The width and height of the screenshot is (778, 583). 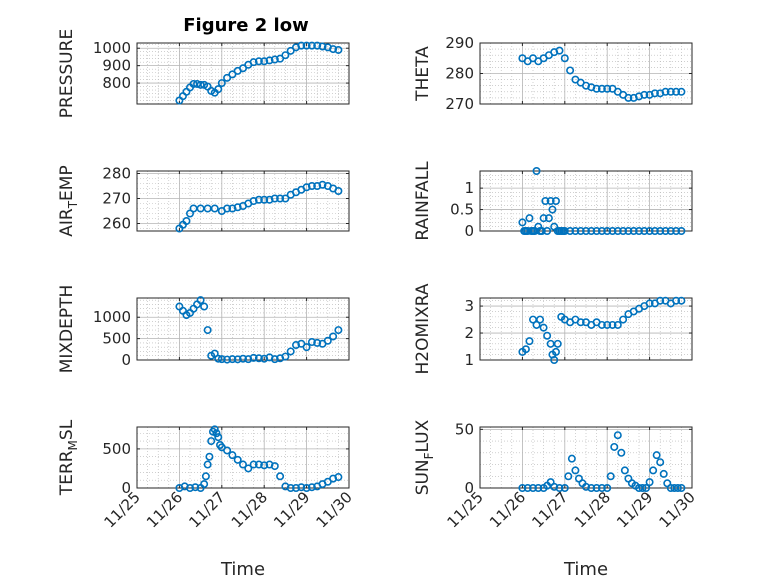 What do you see at coordinates (116, 174) in the screenshot?
I see `y-tick-label: 280` at bounding box center [116, 174].